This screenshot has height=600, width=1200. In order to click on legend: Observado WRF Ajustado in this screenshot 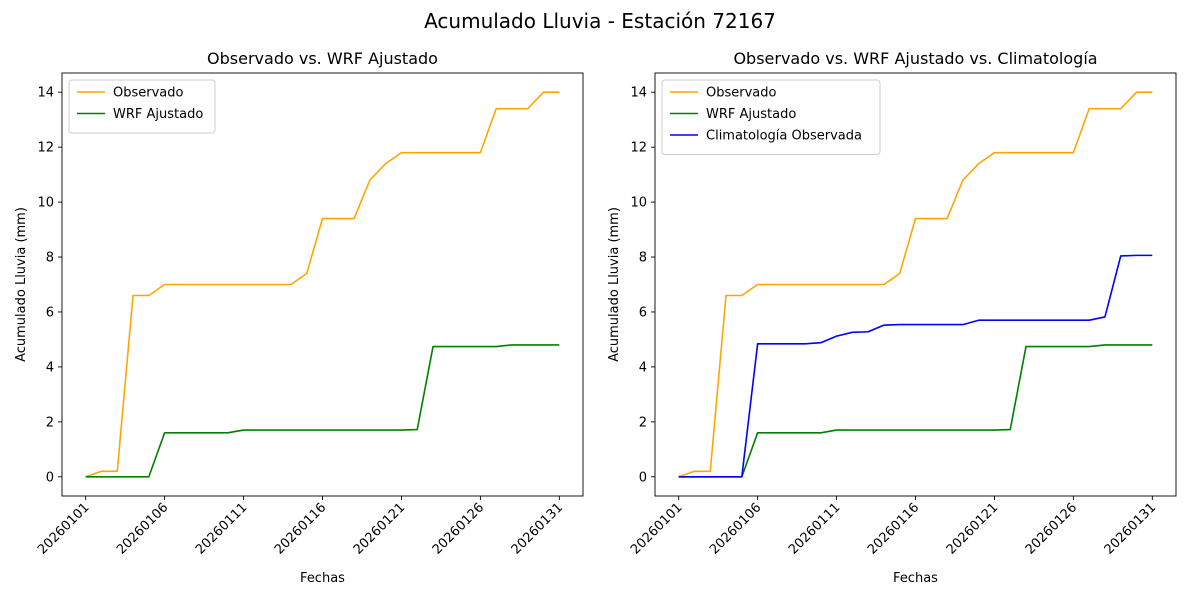, I will do `click(142, 106)`.